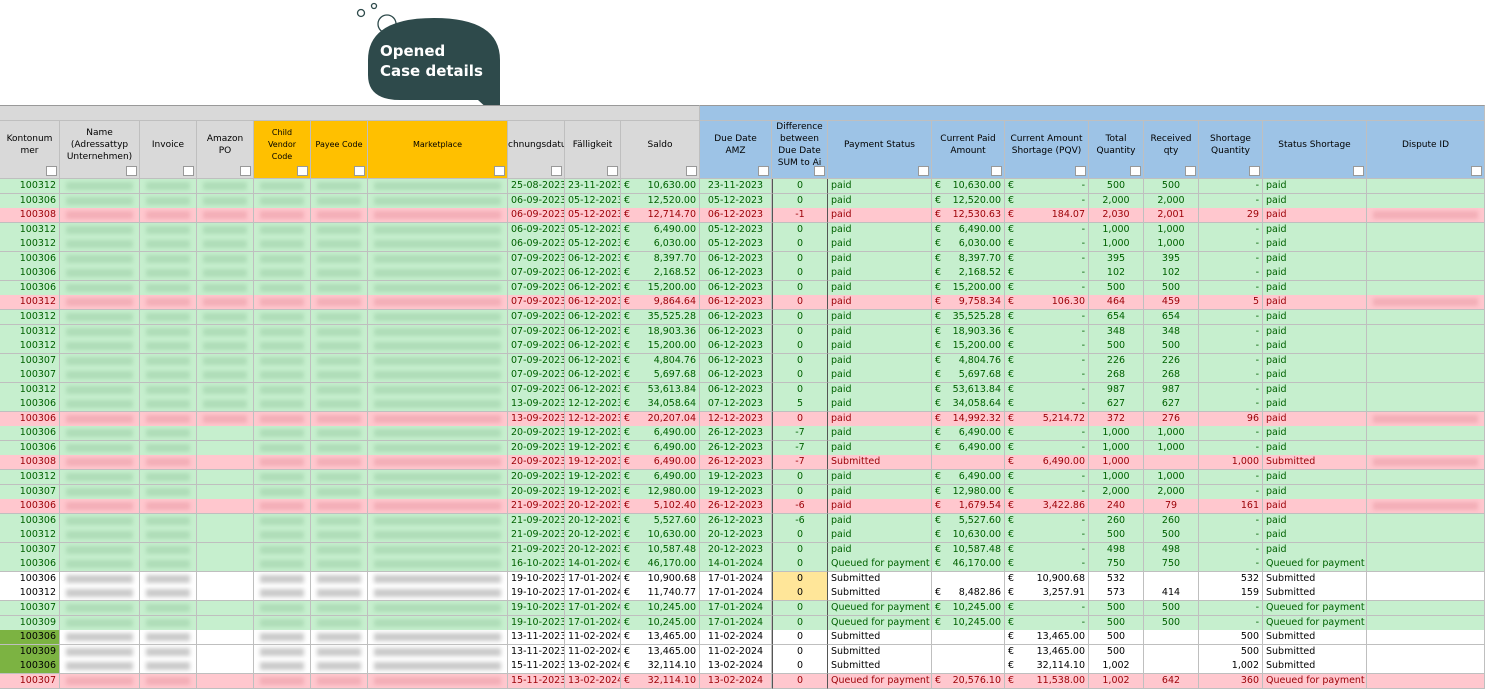 Image resolution: width=1486 pixels, height=689 pixels. What do you see at coordinates (1276, 331) in the screenshot?
I see `cell-text: paid` at bounding box center [1276, 331].